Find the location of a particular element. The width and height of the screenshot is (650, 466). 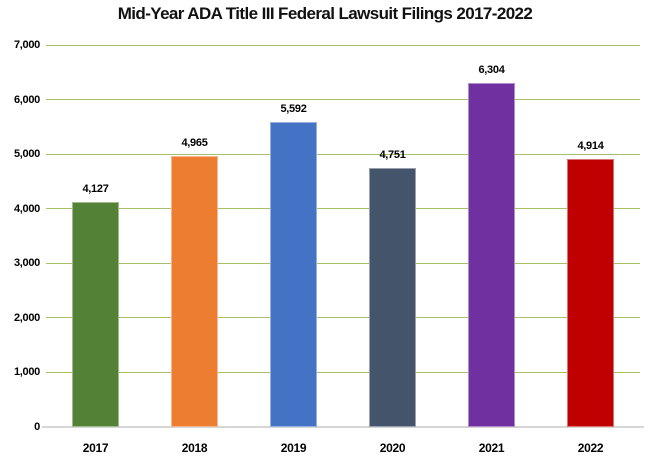

xtick-label-2021: 2021 is located at coordinates (491, 448).